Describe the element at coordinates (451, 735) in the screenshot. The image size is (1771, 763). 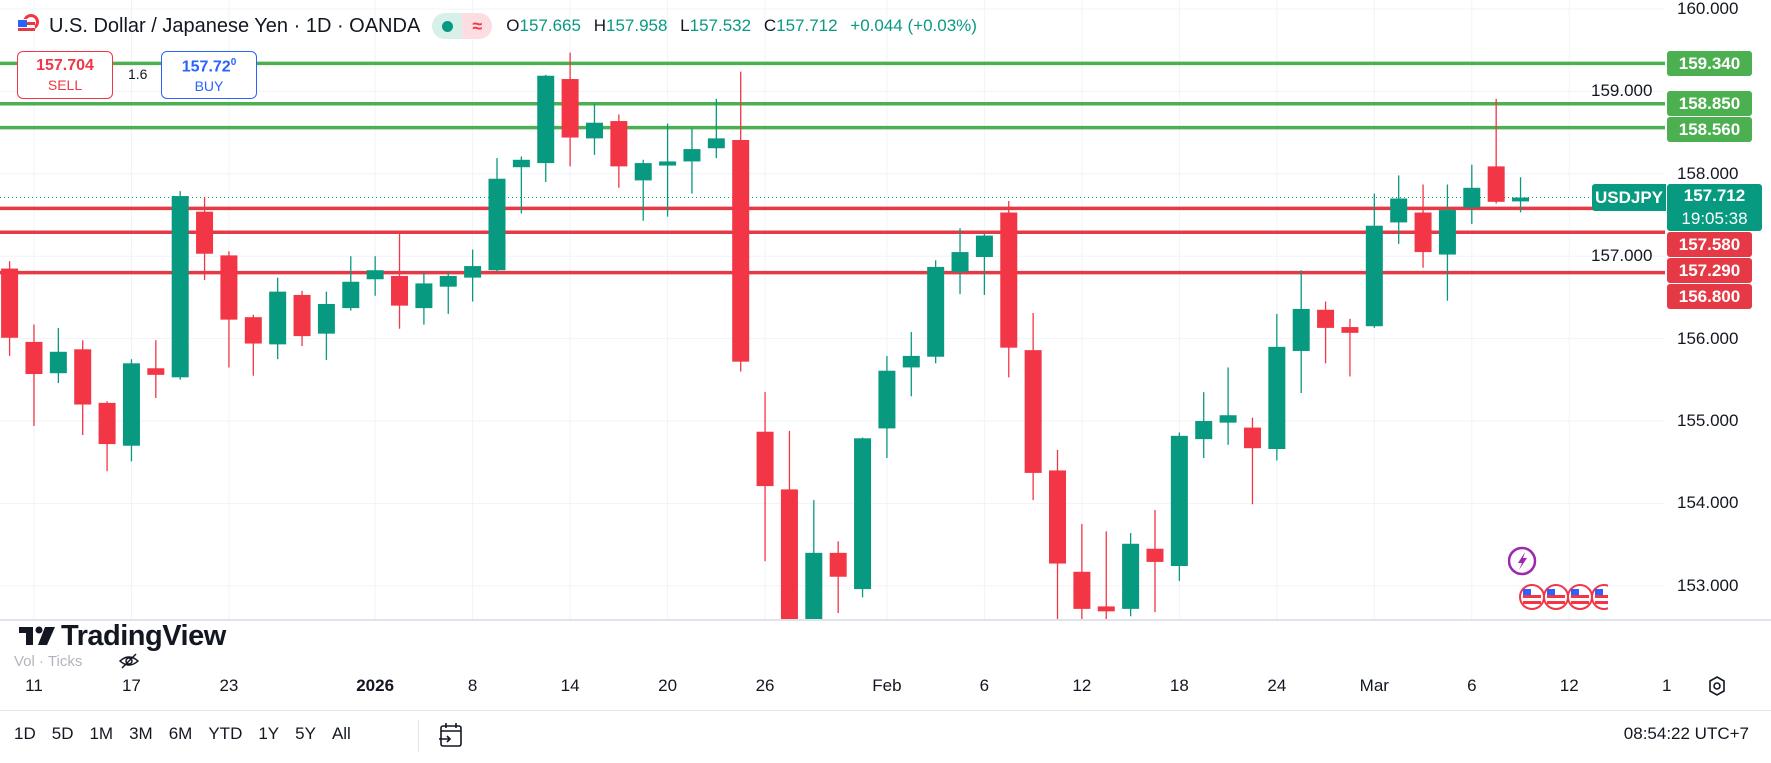
I see `go-to-date-calendar-icon` at that location.